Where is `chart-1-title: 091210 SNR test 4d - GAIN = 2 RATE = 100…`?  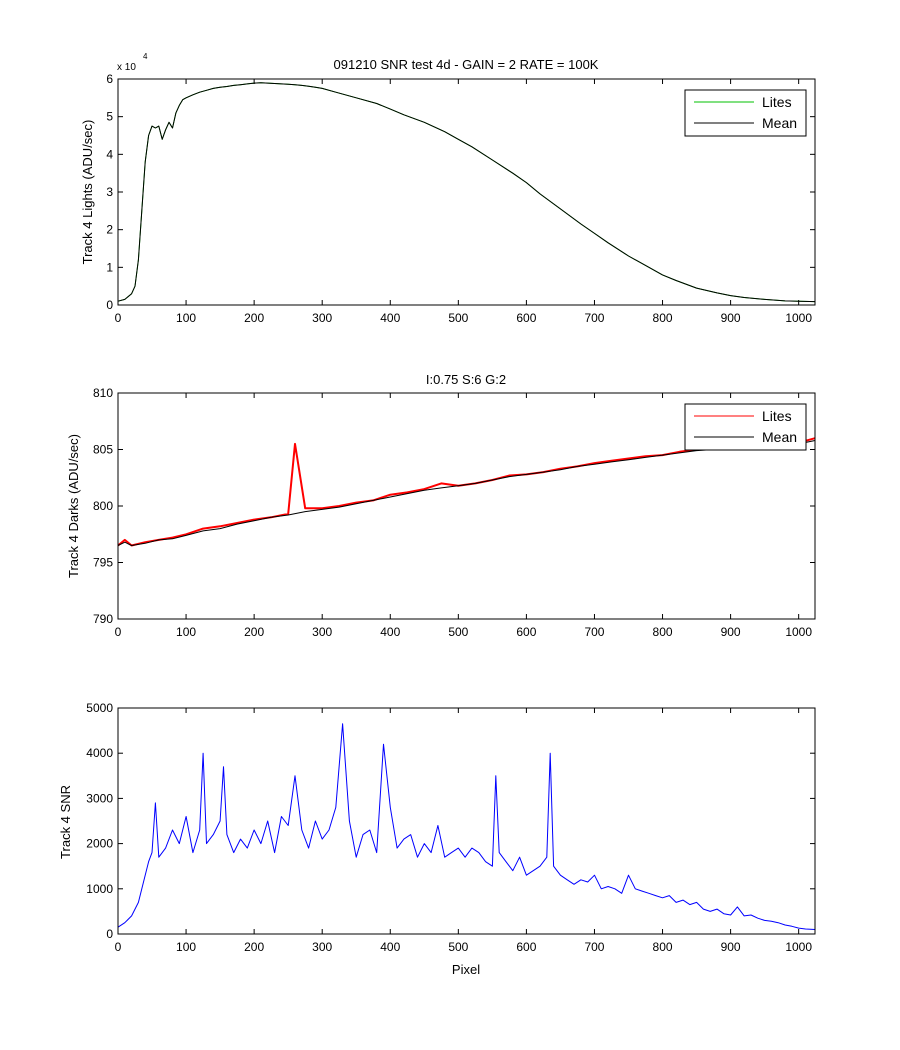 chart-1-title: 091210 SNR test 4d - GAIN = 2 RATE = 100… is located at coordinates (466, 64).